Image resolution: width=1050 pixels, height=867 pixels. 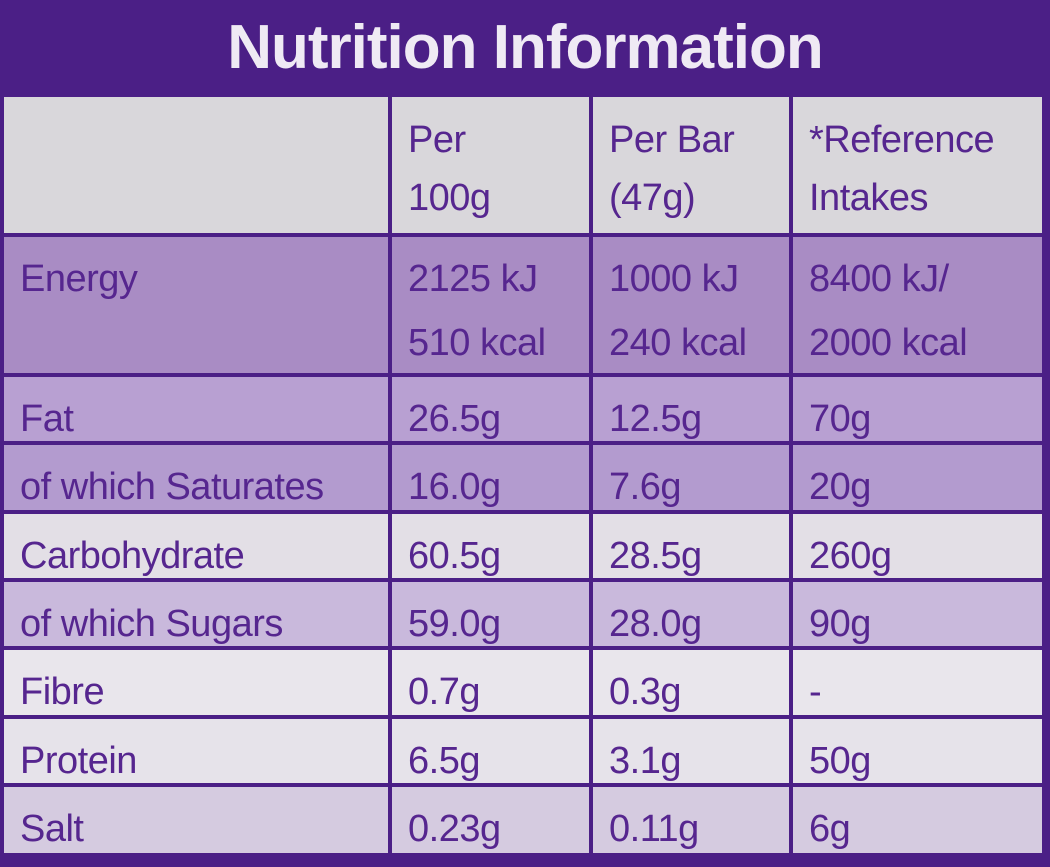 I want to click on value-cell: 0.23g, so click(x=490, y=820).